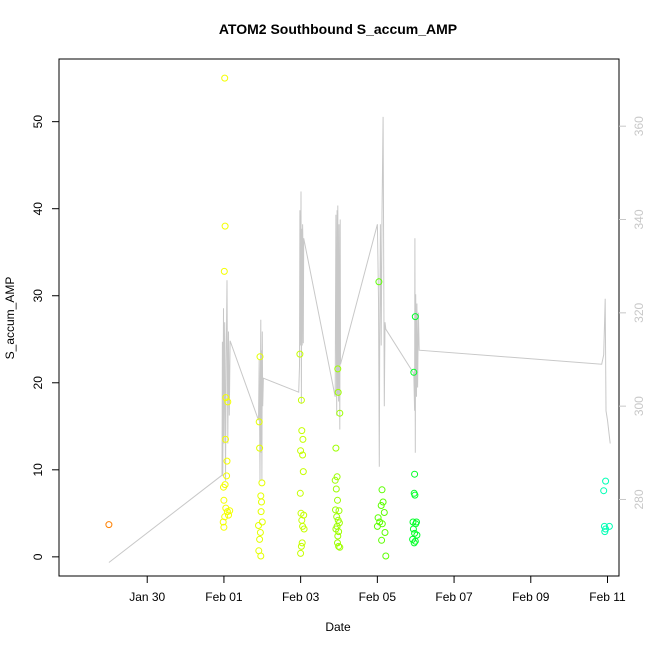  Describe the element at coordinates (338, 29) in the screenshot. I see `chart-title: ATOM2 Southbound S_accum_AMP` at that location.